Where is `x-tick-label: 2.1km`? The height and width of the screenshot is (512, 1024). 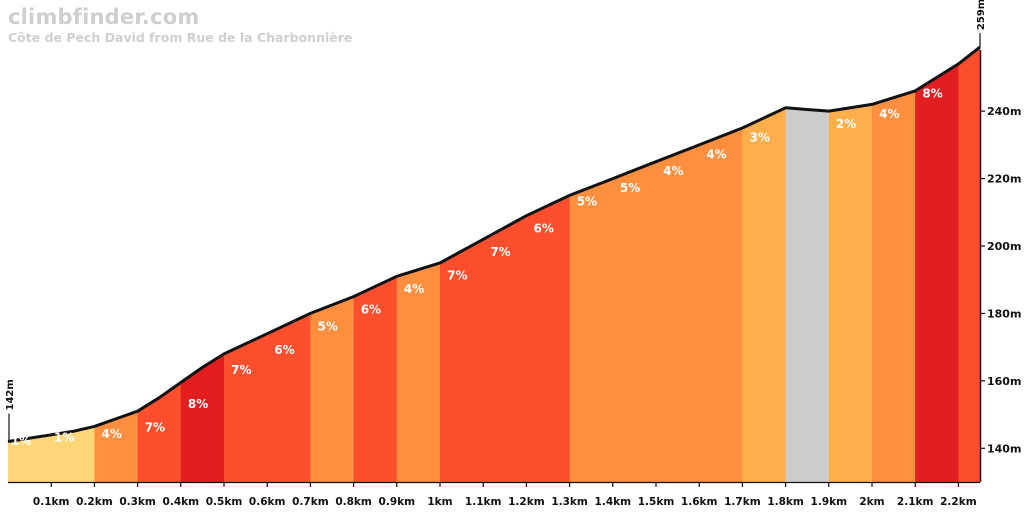 x-tick-label: 2.1km is located at coordinates (915, 502).